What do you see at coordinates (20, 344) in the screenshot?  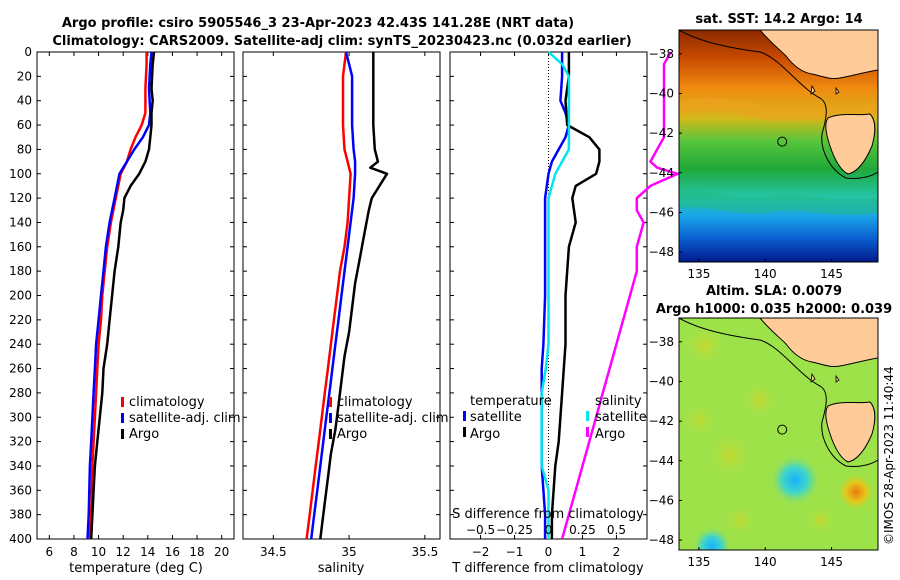 I see `ytick-label: 240` at bounding box center [20, 344].